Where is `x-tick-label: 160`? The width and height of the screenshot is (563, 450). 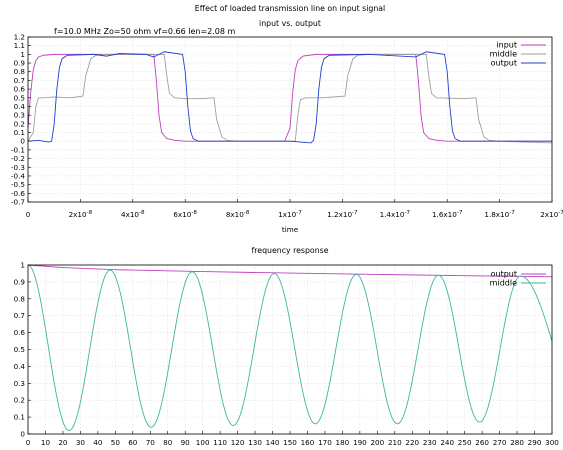 x-tick-label: 160 is located at coordinates (308, 442).